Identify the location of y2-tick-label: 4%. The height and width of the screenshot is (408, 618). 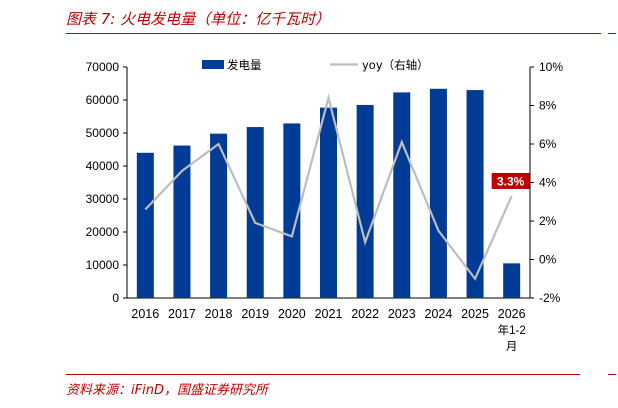
(548, 183).